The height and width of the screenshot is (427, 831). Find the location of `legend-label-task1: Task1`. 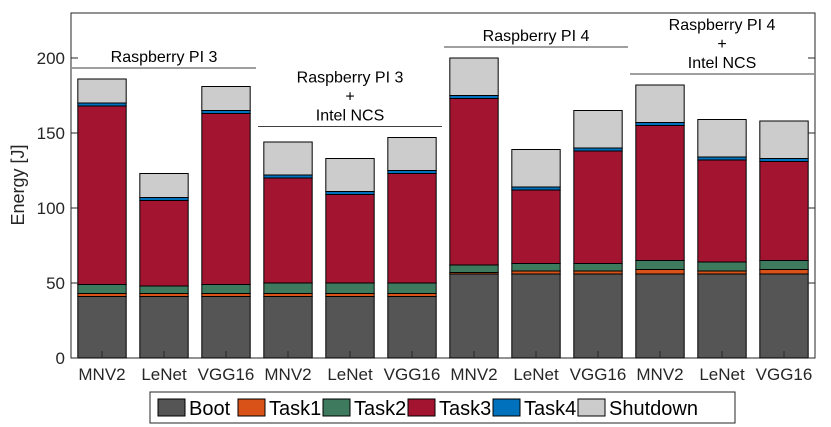

legend-label-task1: Task1 is located at coordinates (295, 409).